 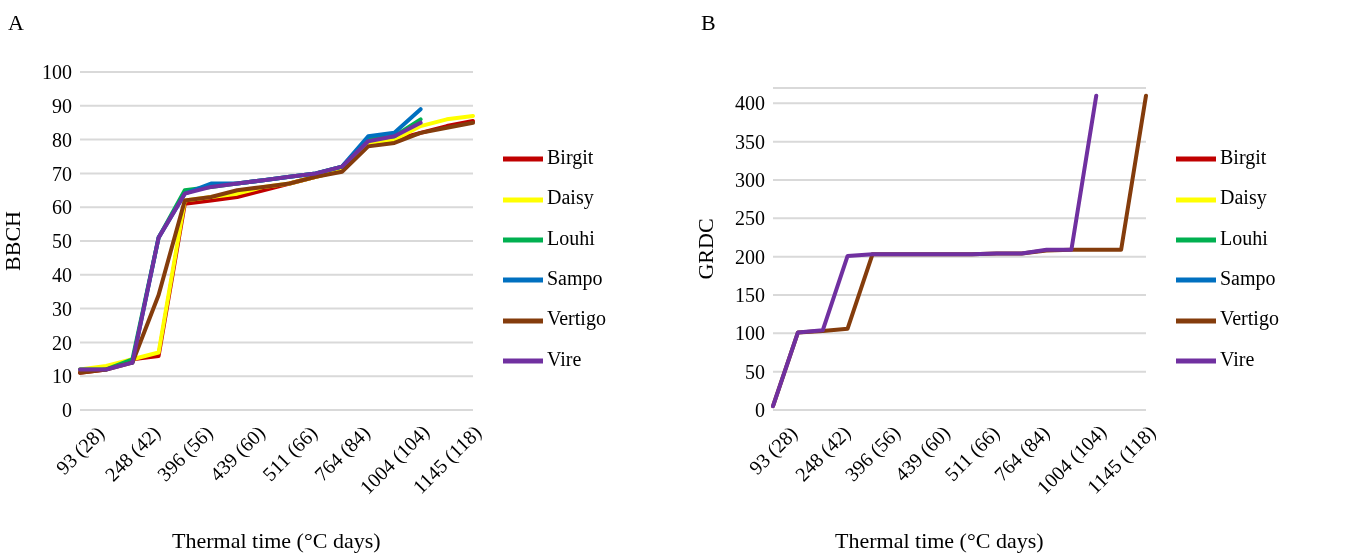 I want to click on chart-title: A, so click(x=16, y=23).